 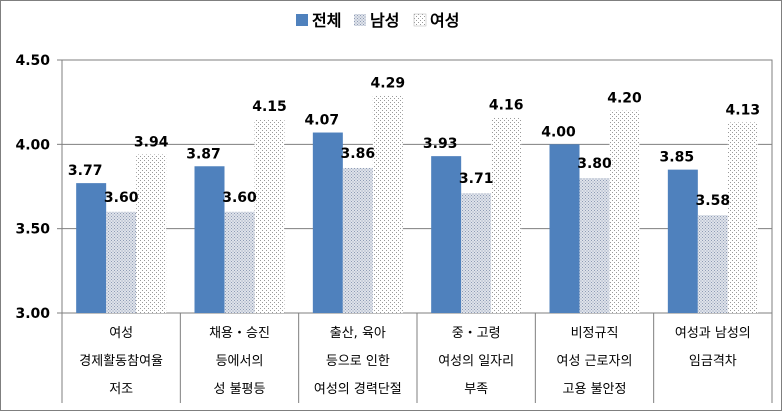 I want to click on data-label: 4.15, so click(x=269, y=107).